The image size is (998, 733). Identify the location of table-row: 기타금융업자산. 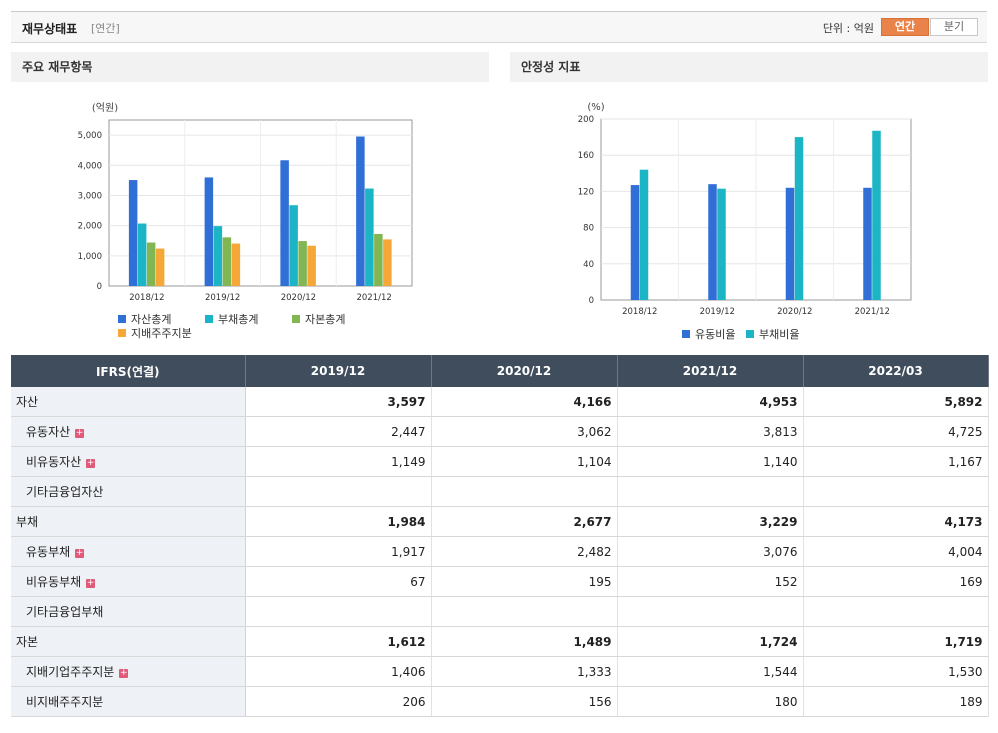
(500, 491).